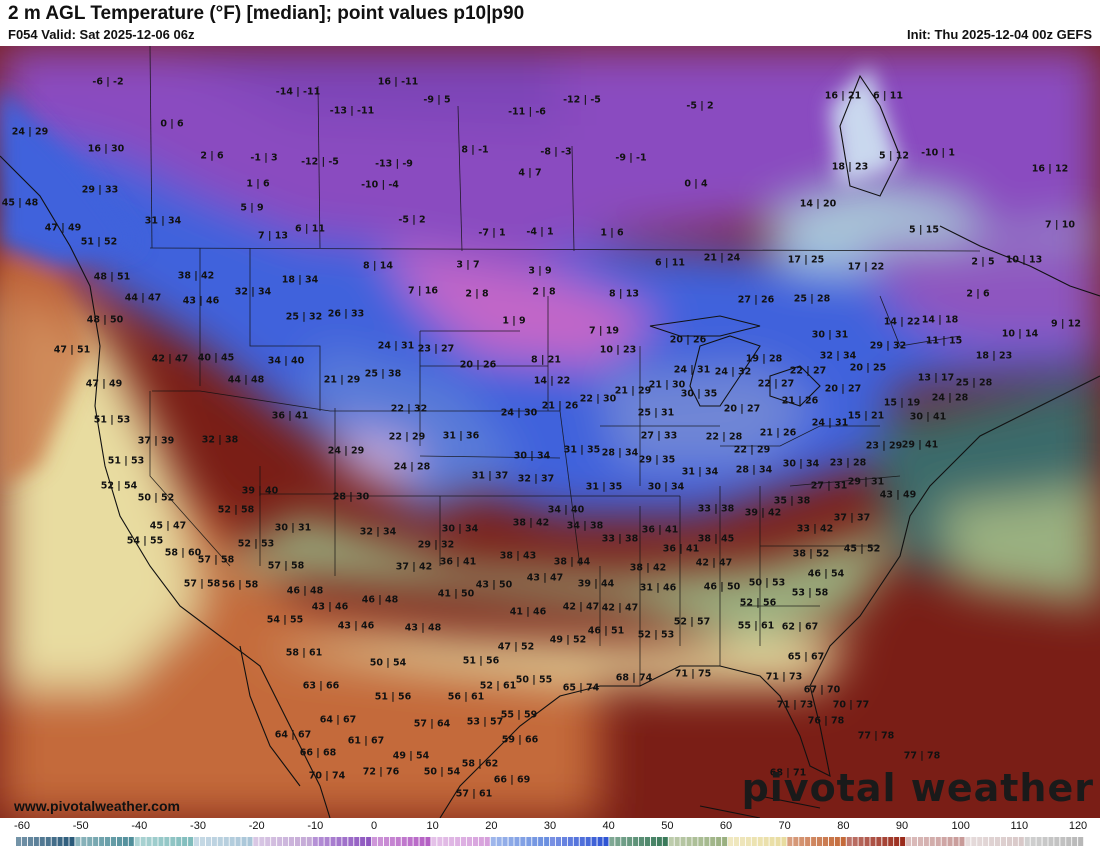 This screenshot has height=850, width=1100. Describe the element at coordinates (1066, 324) in the screenshot. I see `point-value-label: 9 | 12` at that location.